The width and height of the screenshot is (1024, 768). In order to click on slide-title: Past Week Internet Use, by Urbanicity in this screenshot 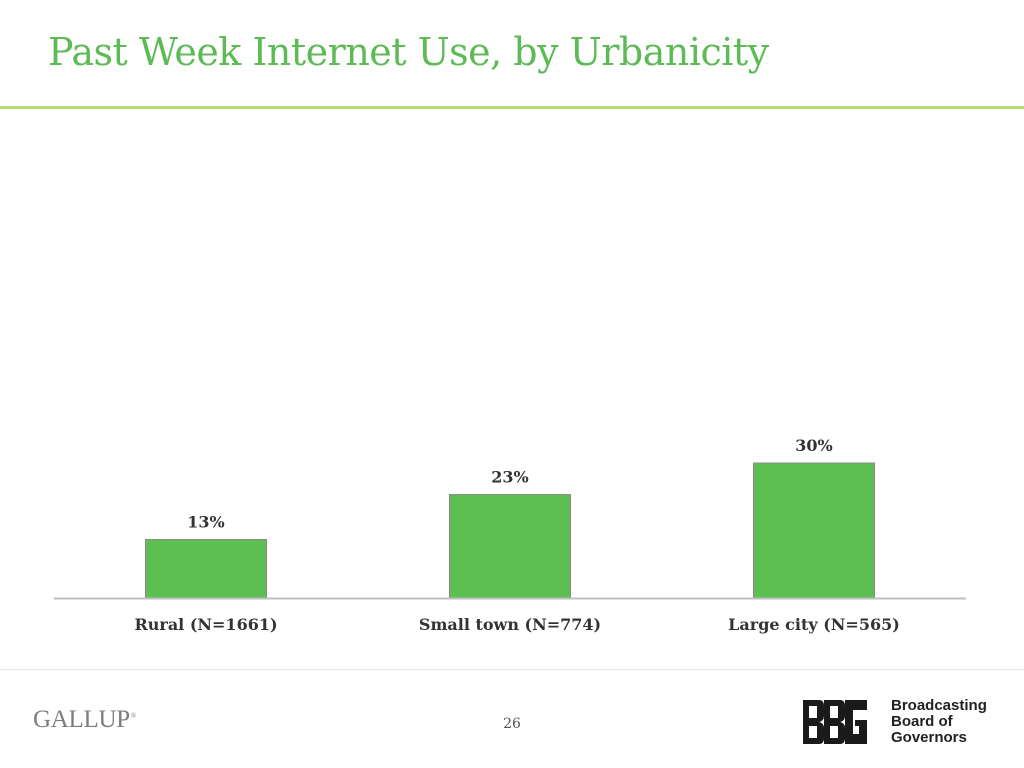, I will do `click(408, 52)`.